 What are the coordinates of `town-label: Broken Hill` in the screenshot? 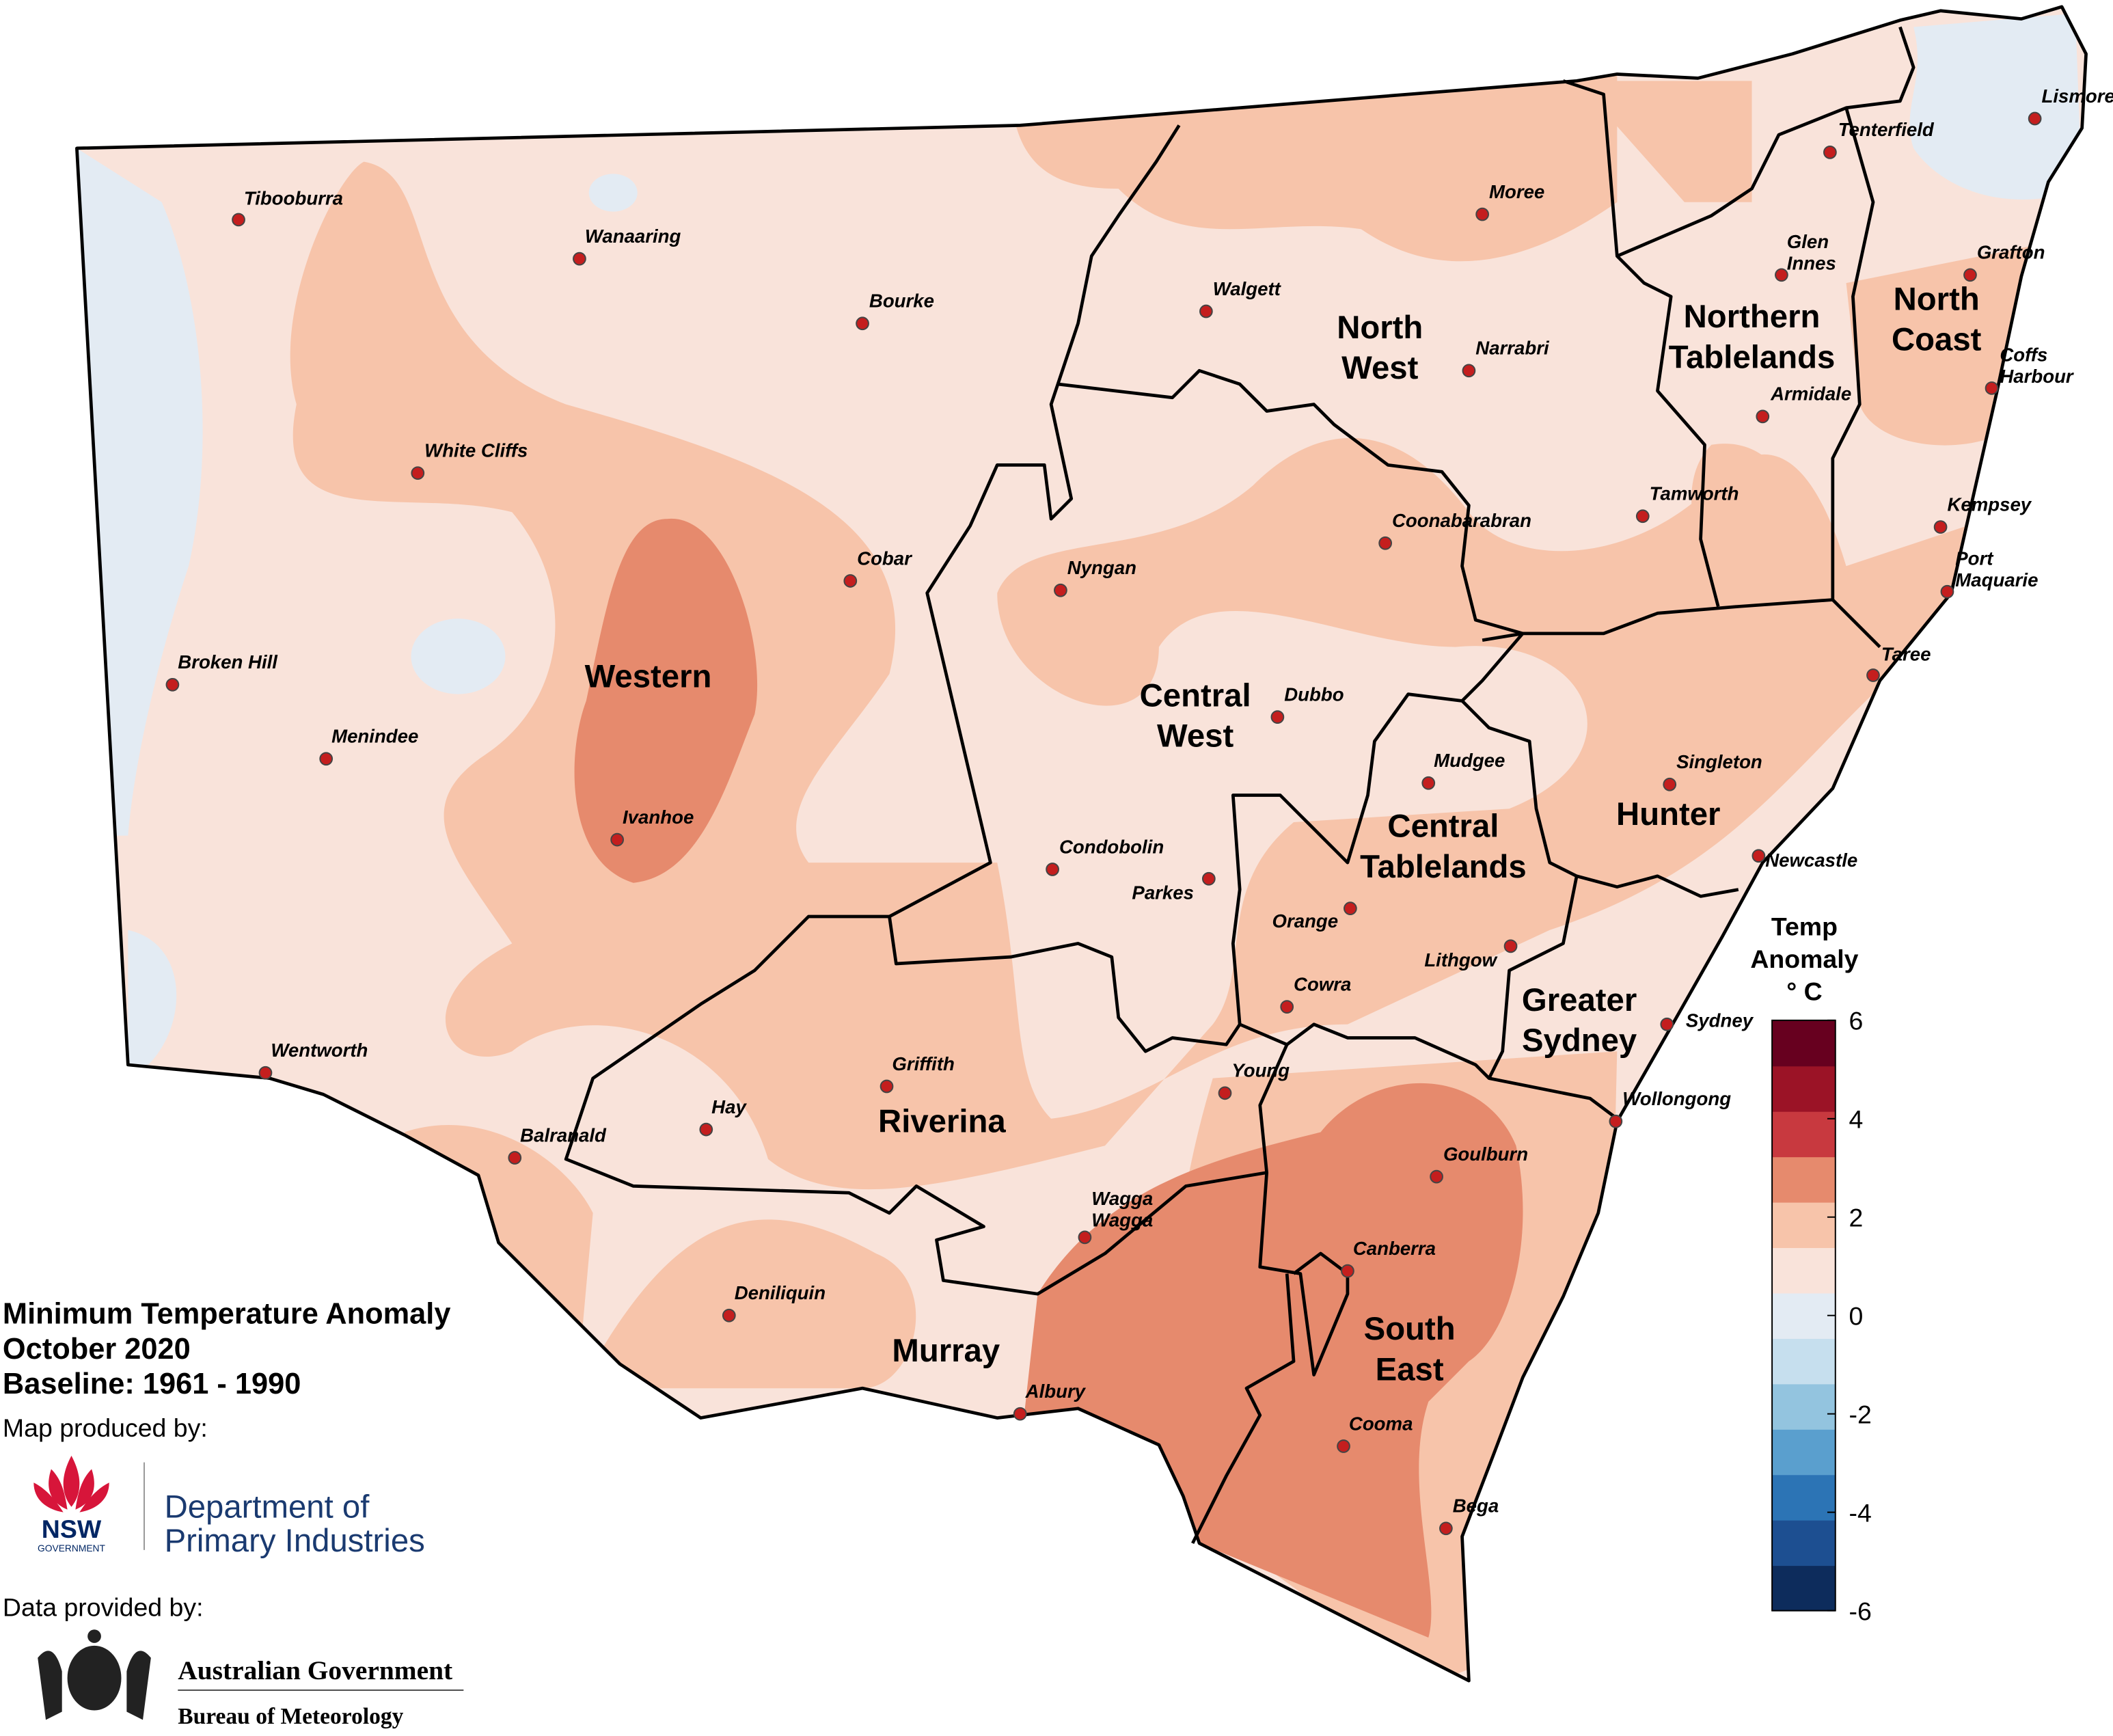 It's located at (228, 662).